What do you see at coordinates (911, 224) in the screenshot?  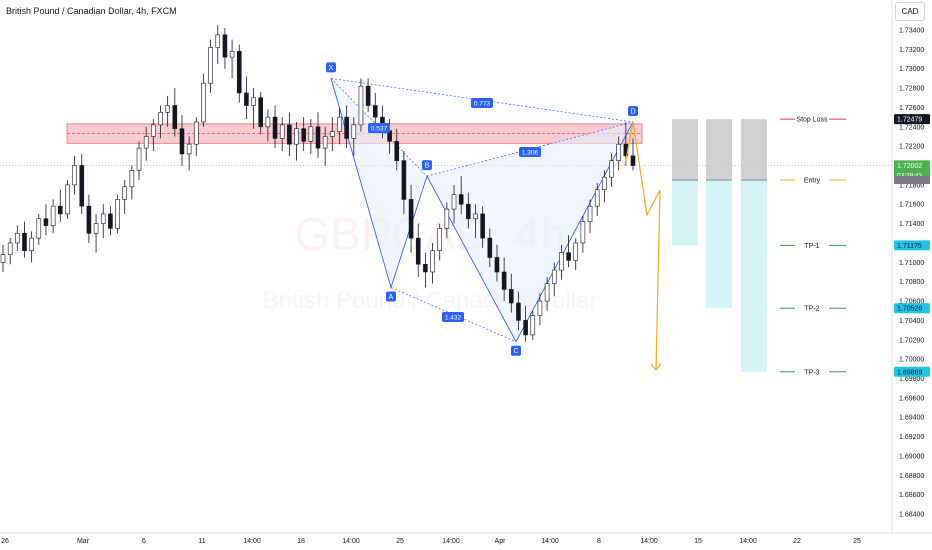 I see `y-tick-label: 1.71400` at bounding box center [911, 224].